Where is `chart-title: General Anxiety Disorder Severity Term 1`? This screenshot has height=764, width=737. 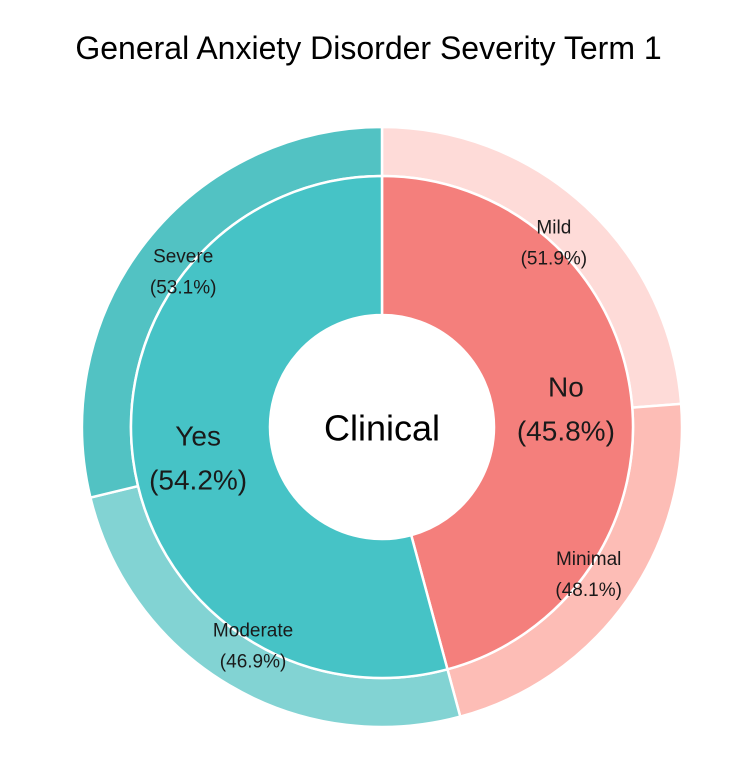
chart-title: General Anxiety Disorder Severity Term 1 is located at coordinates (368, 48).